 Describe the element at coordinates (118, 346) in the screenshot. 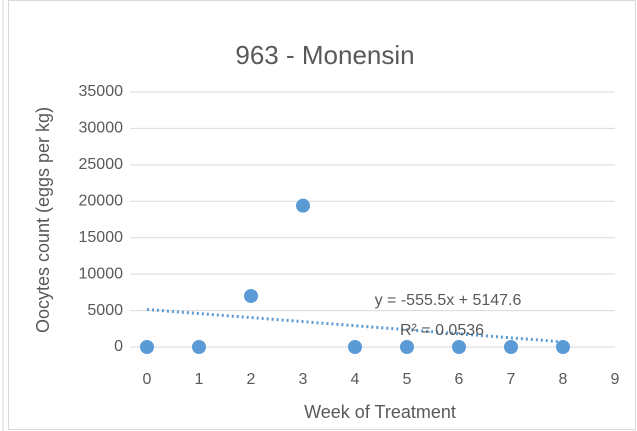

I see `y-tick-label: 0` at that location.